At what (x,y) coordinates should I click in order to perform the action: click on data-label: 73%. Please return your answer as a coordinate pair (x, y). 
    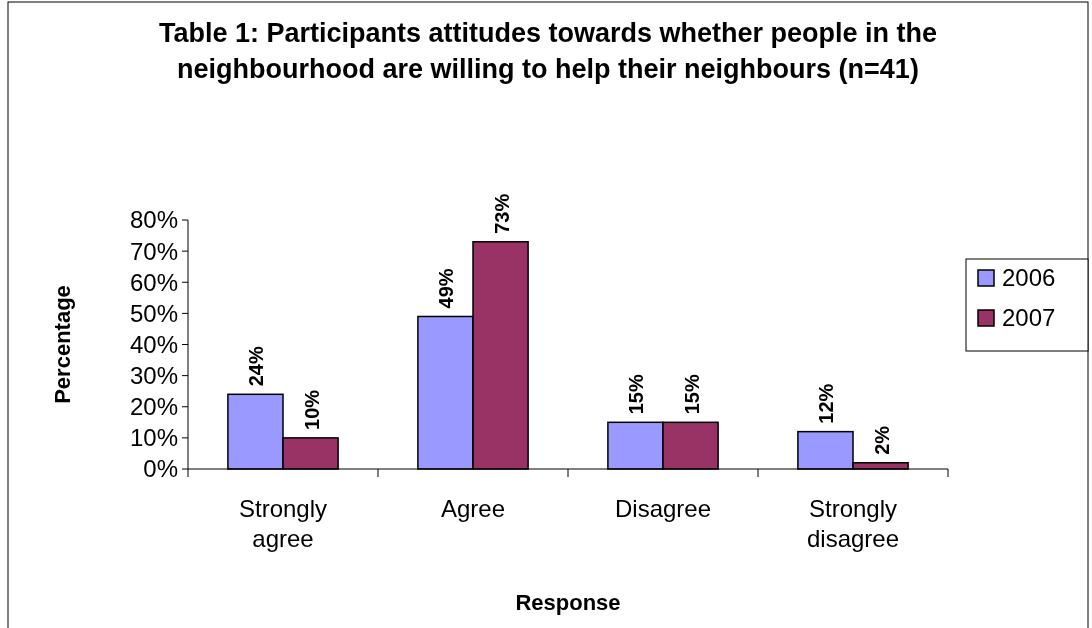
    Looking at the image, I should click on (501, 213).